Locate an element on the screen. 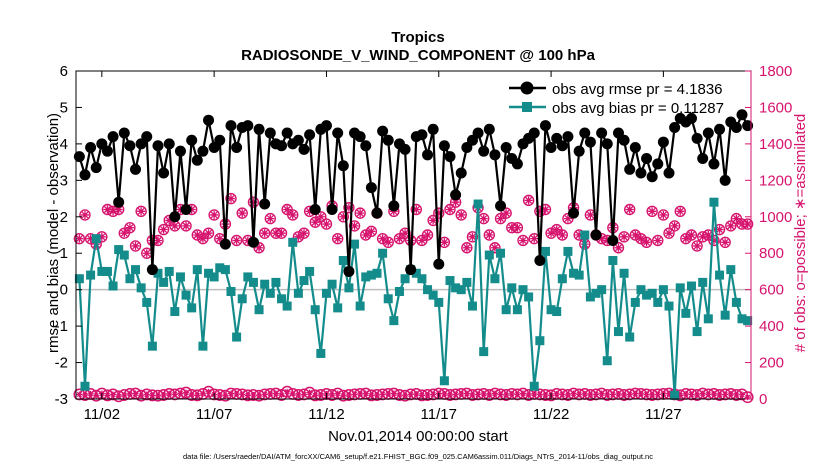 This screenshot has width=830, height=470. x-tick-label: 11/17 is located at coordinates (439, 414).